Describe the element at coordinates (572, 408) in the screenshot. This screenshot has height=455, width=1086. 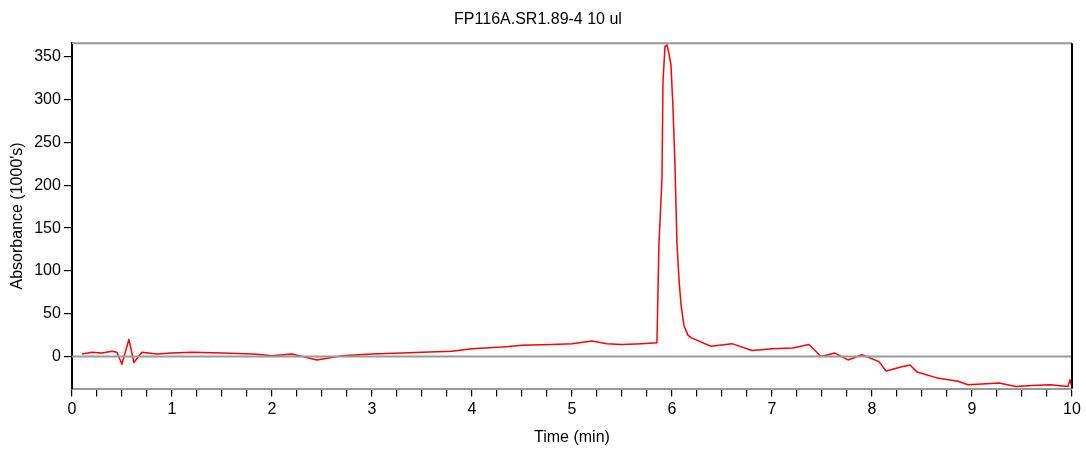
I see `x-tick-label: 5` at that location.